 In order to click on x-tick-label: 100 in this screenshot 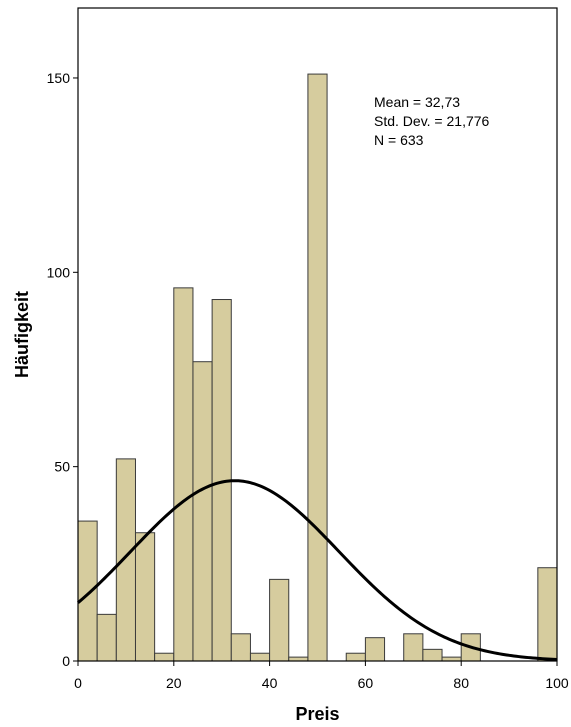, I will do `click(557, 683)`.